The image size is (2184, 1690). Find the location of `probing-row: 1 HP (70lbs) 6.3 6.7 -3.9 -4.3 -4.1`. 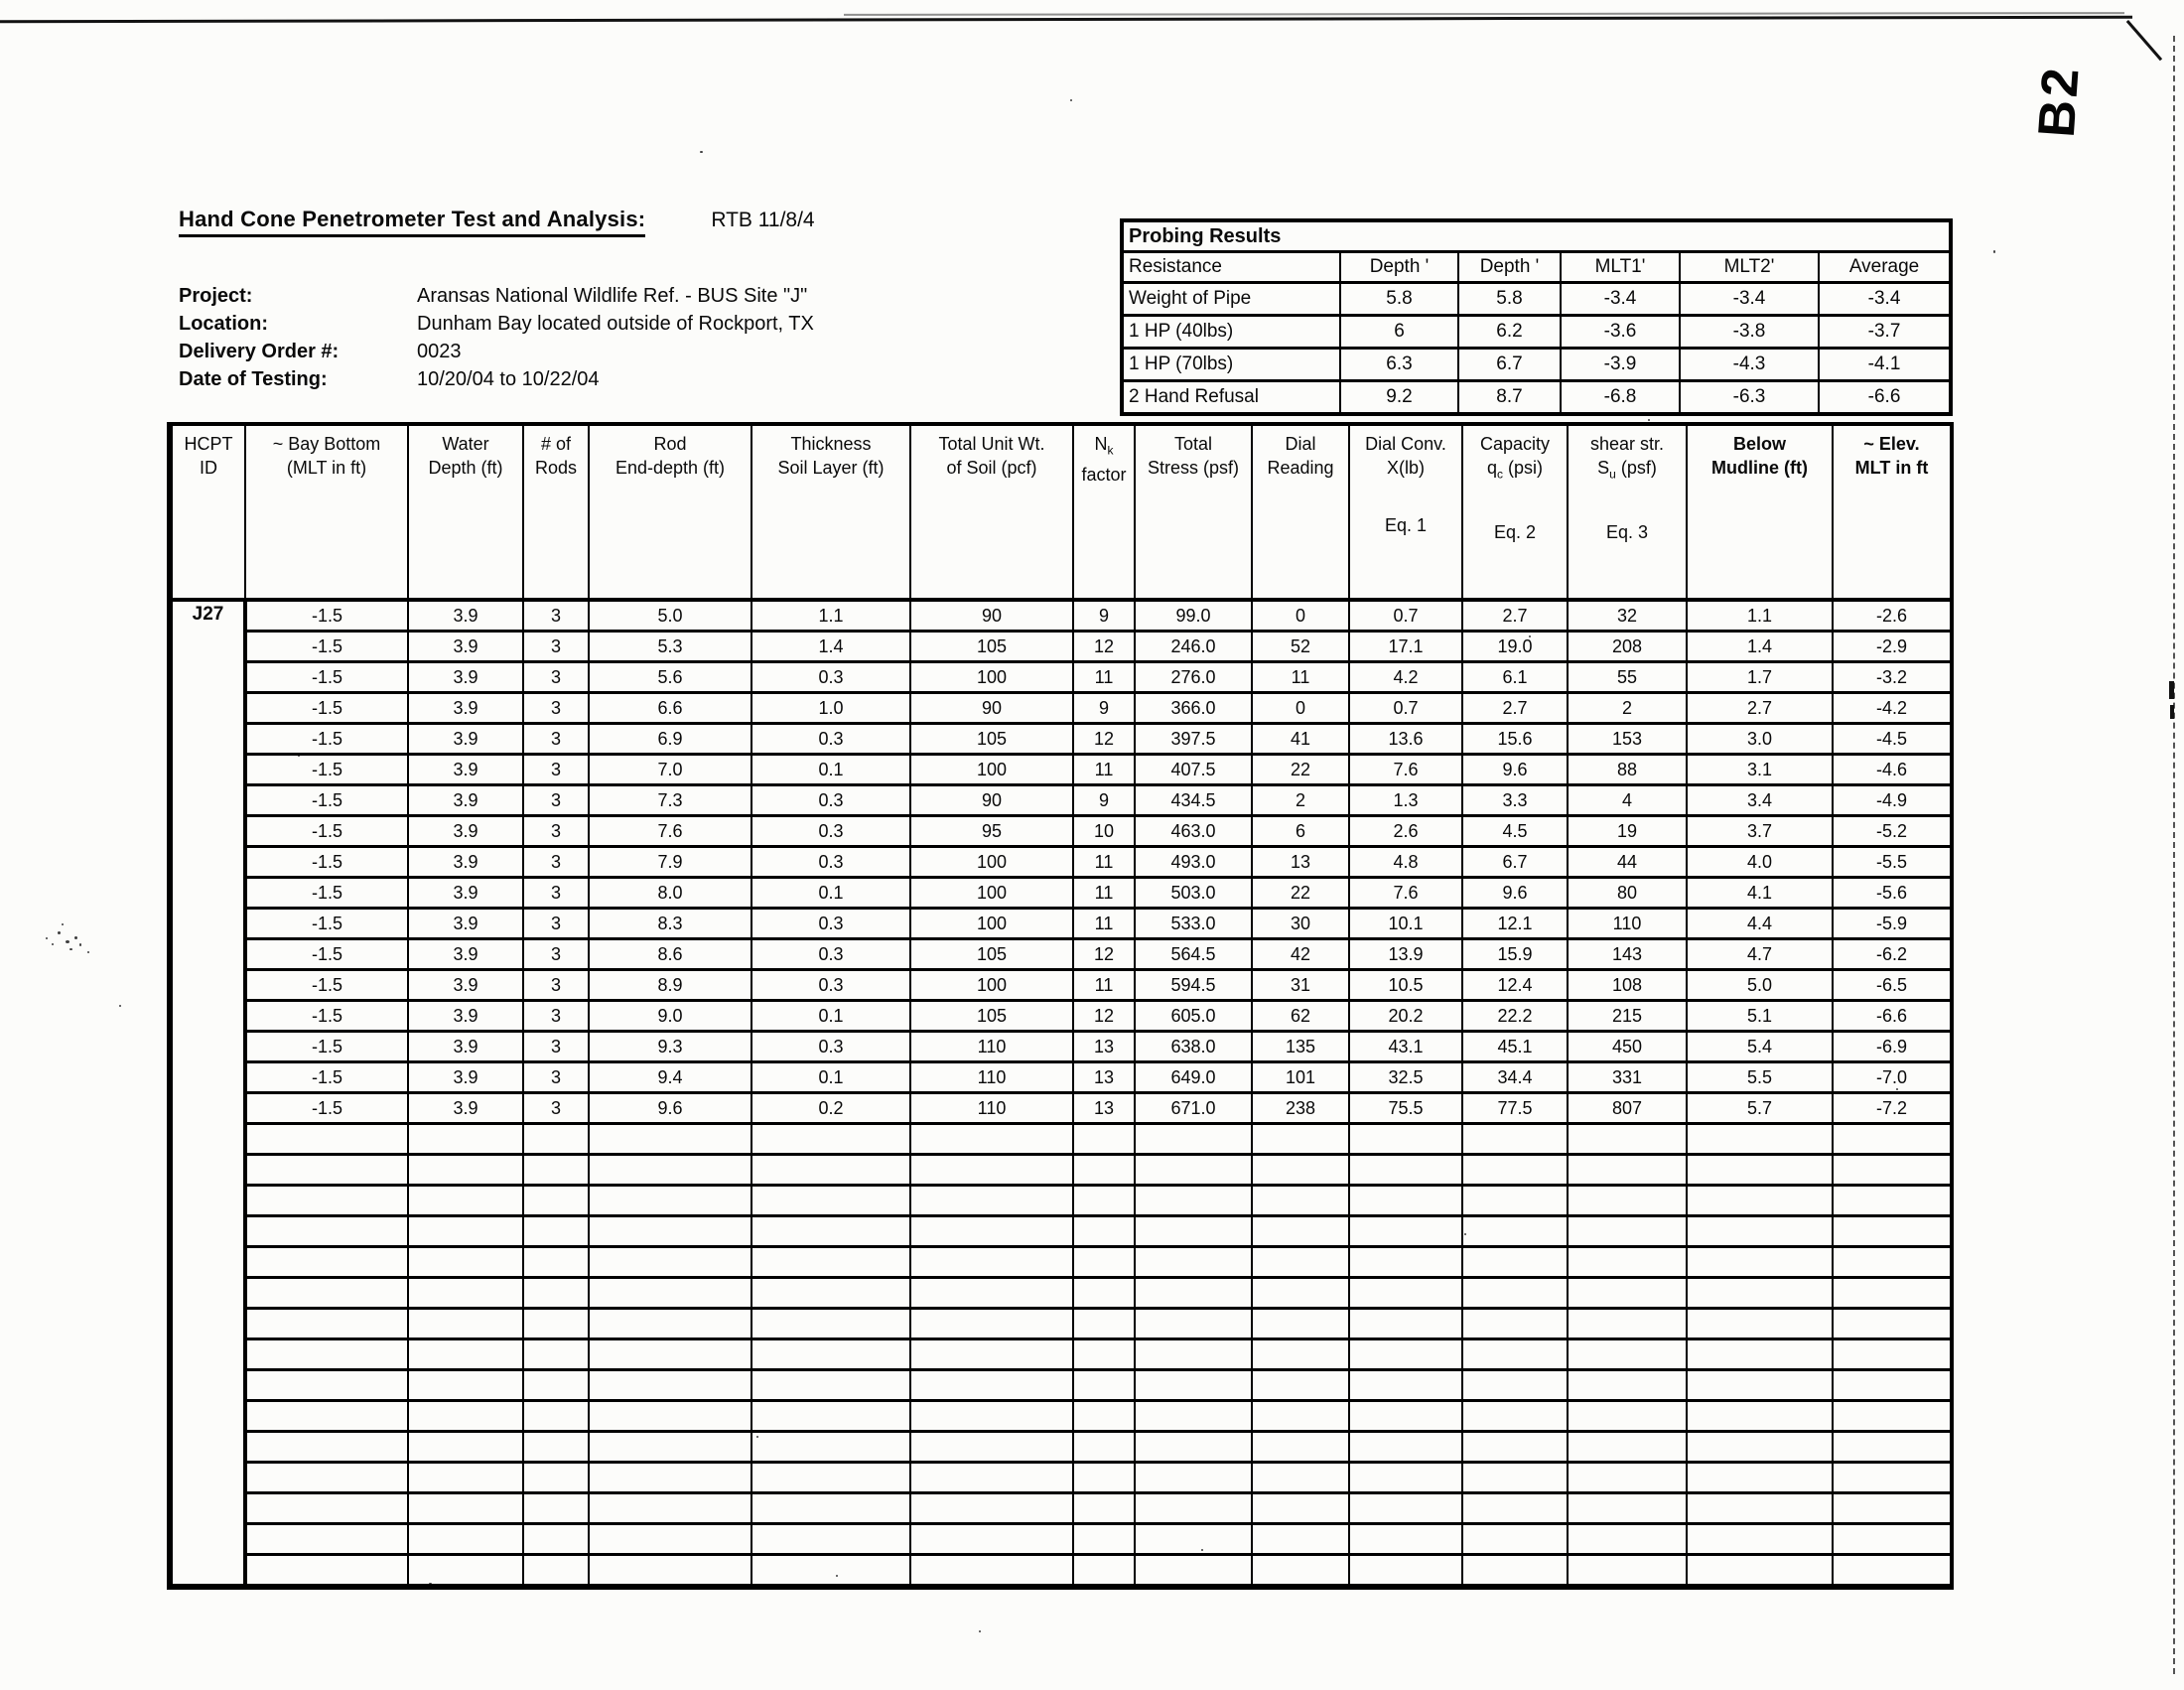

probing-row: 1 HP (70lbs) 6.3 6.7 -3.9 -4.3 -4.1 is located at coordinates (1537, 364).